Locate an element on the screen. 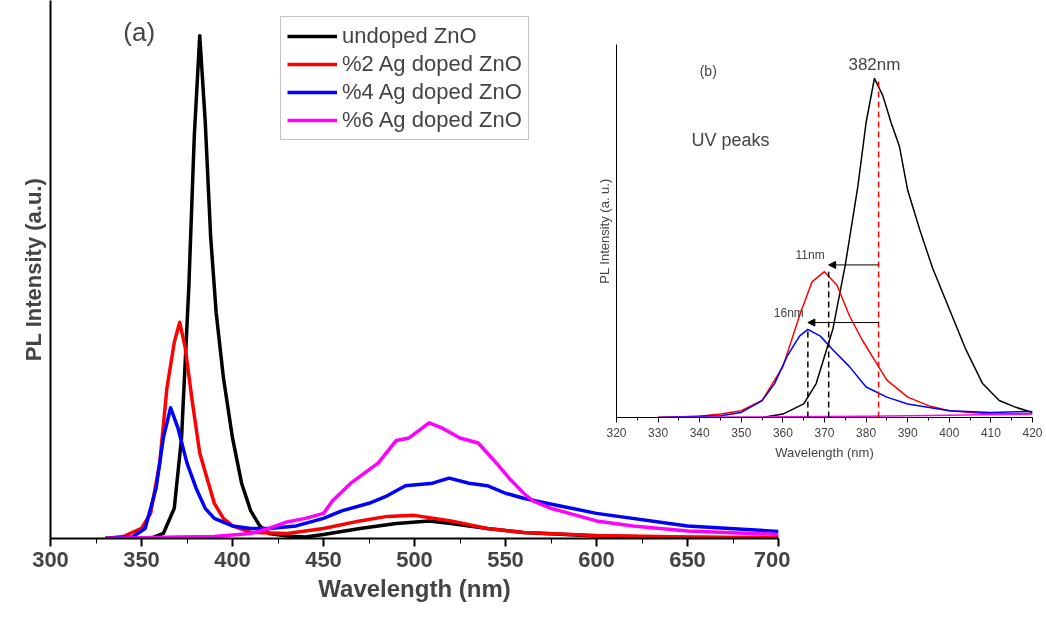 The width and height of the screenshot is (1046, 633). x-tick-label: 330 is located at coordinates (658, 432).